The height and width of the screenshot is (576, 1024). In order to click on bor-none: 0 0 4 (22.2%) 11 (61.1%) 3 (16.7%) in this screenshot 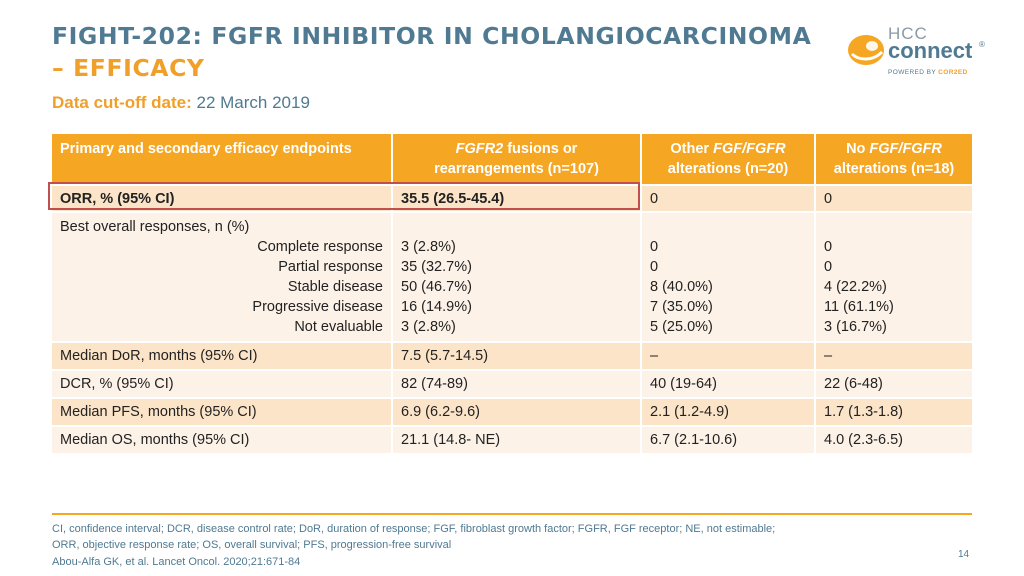, I will do `click(859, 287)`.